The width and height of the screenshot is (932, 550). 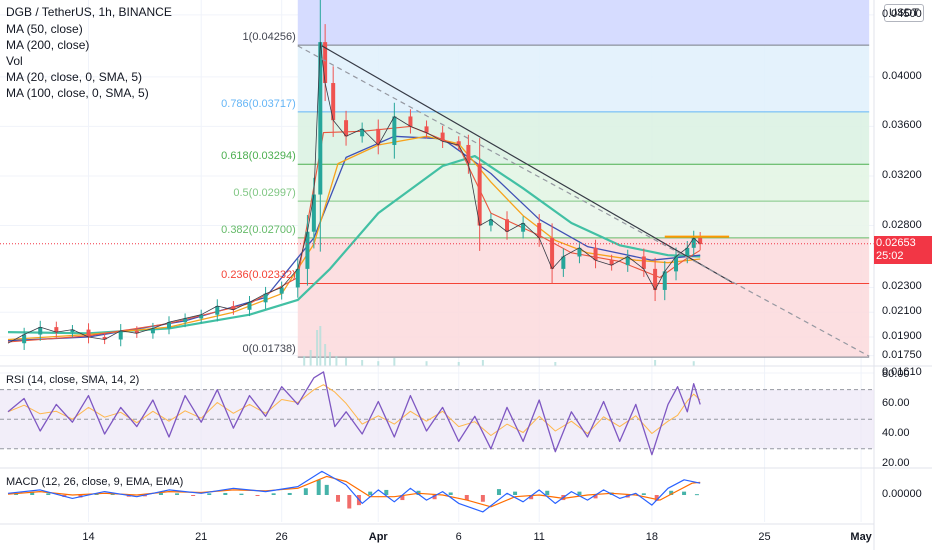 What do you see at coordinates (583, 23) in the screenshot?
I see `fib-zone-upper` at bounding box center [583, 23].